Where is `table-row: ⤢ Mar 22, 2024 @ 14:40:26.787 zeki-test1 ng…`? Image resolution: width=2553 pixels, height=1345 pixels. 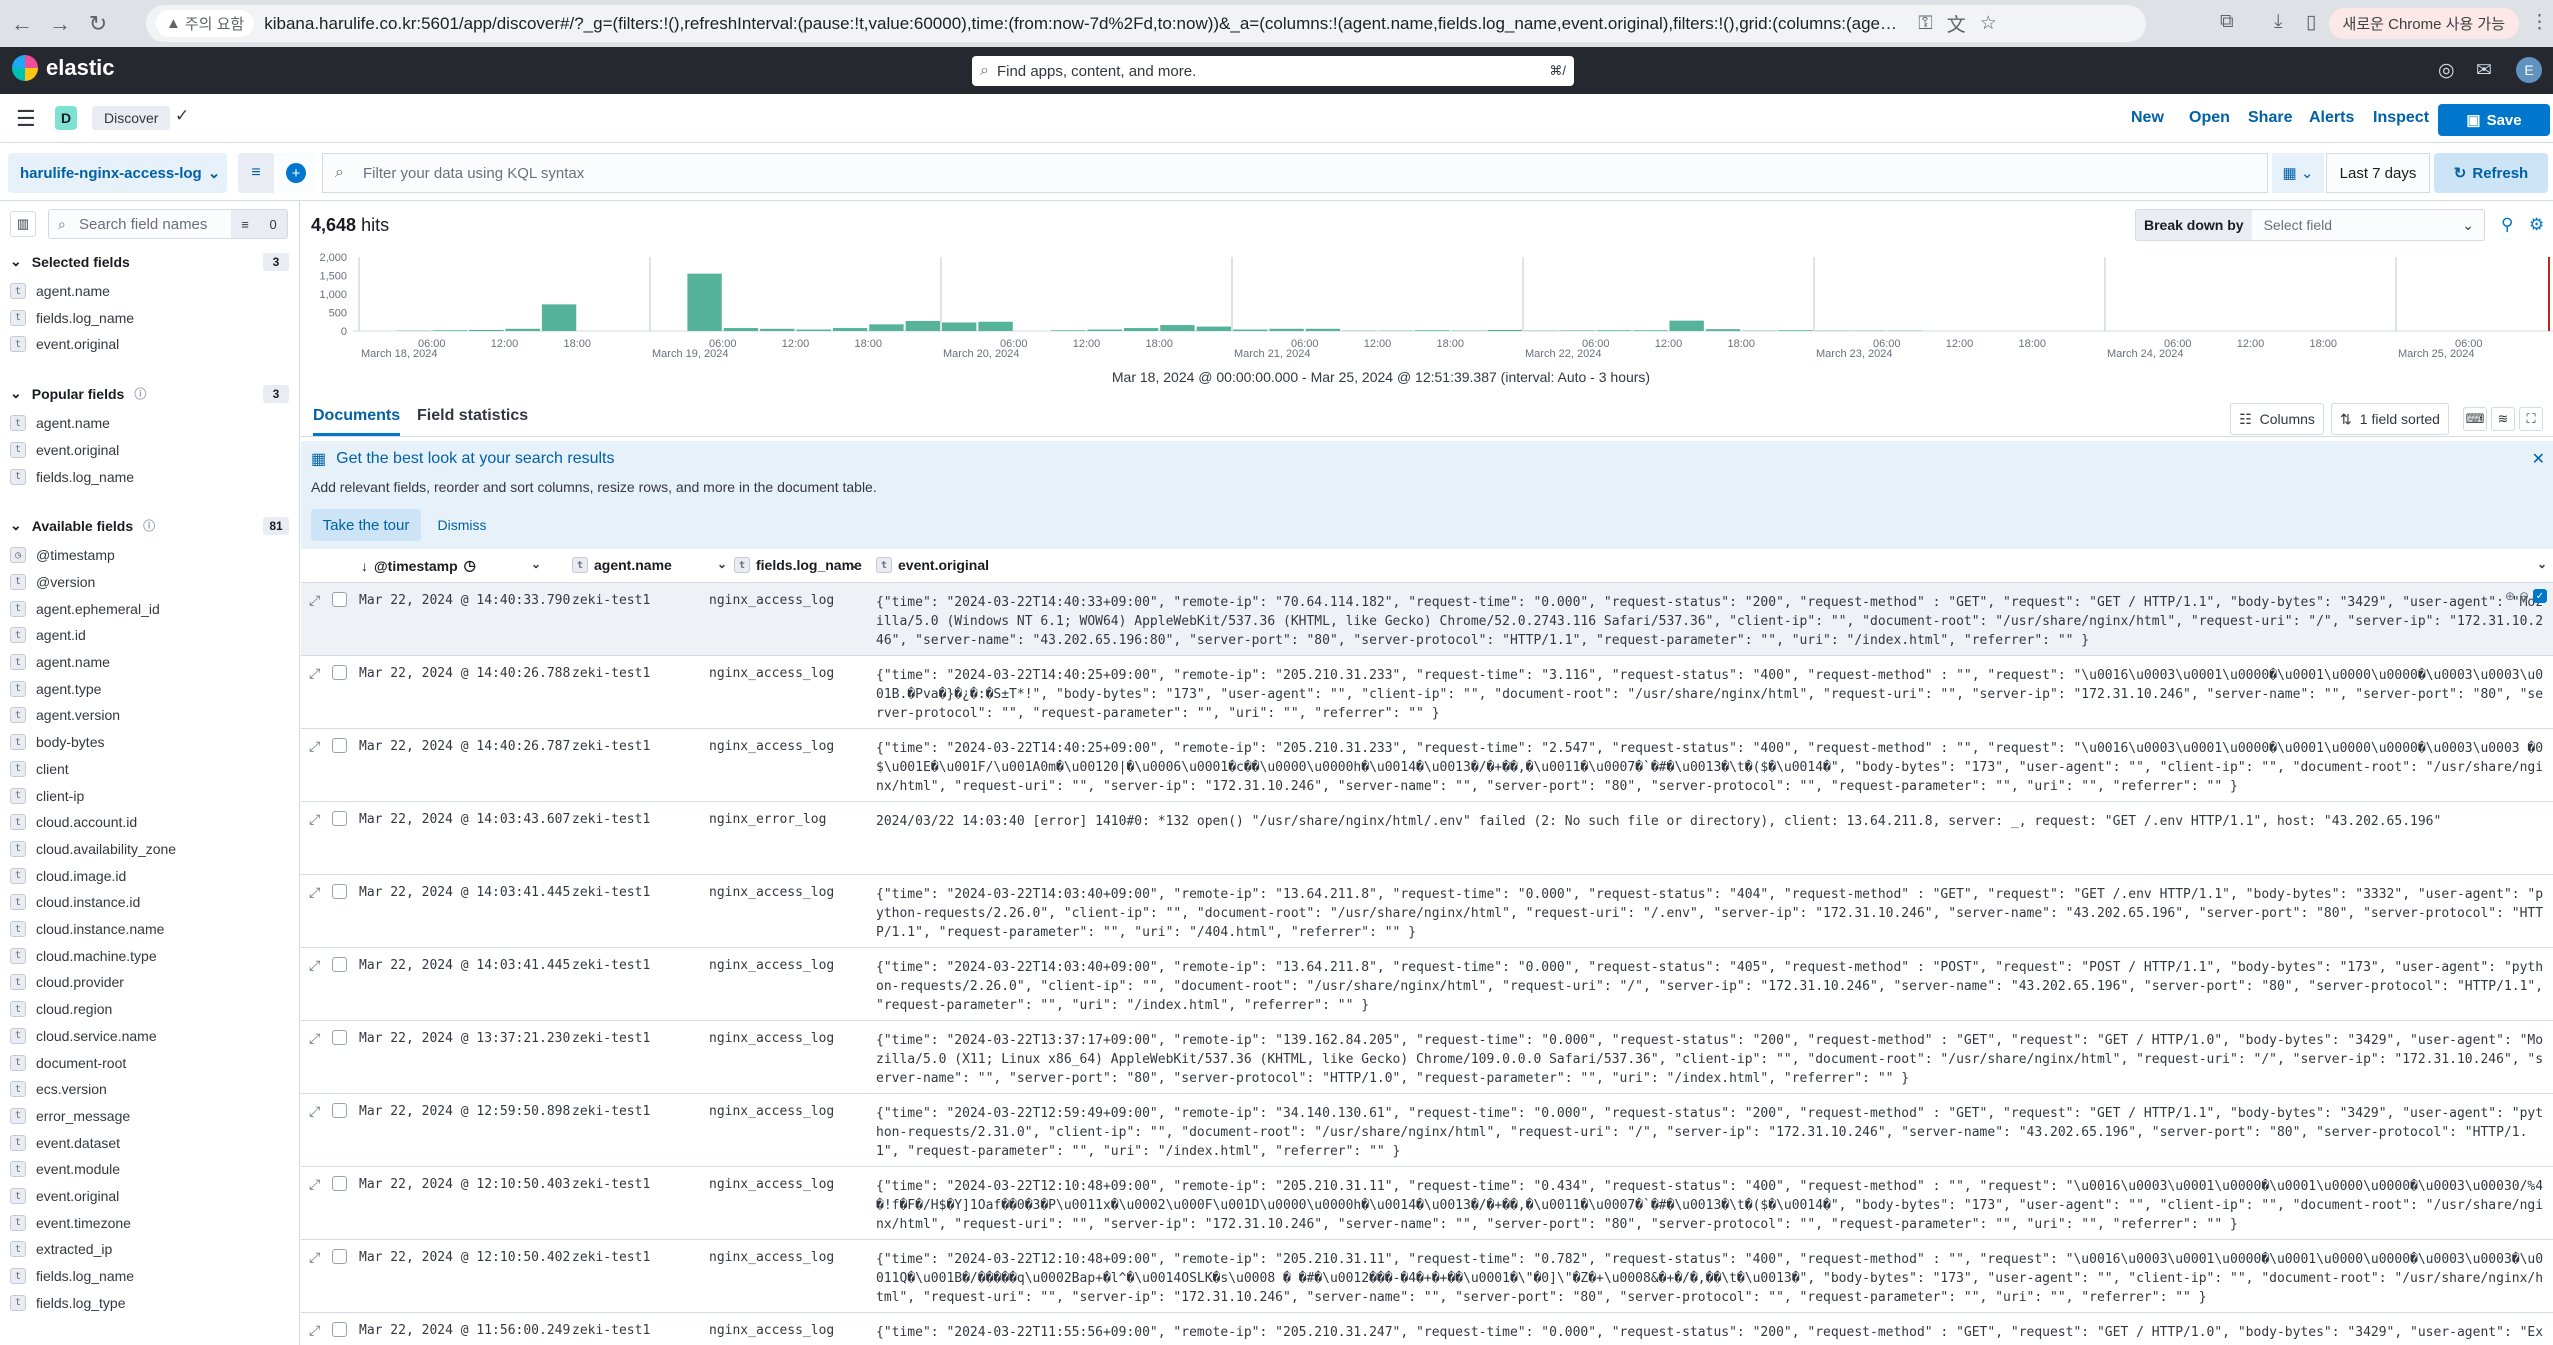
table-row: ⤢ Mar 22, 2024 @ 14:40:26.787 zeki-test1 ng… is located at coordinates (1427, 765).